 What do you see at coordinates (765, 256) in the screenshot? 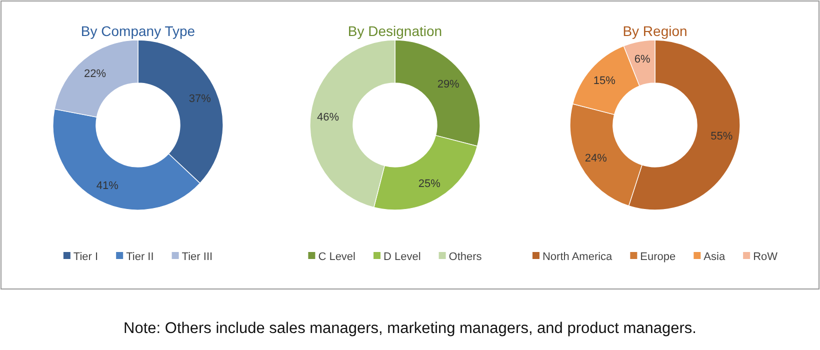
I see `legend-label: RoW` at bounding box center [765, 256].